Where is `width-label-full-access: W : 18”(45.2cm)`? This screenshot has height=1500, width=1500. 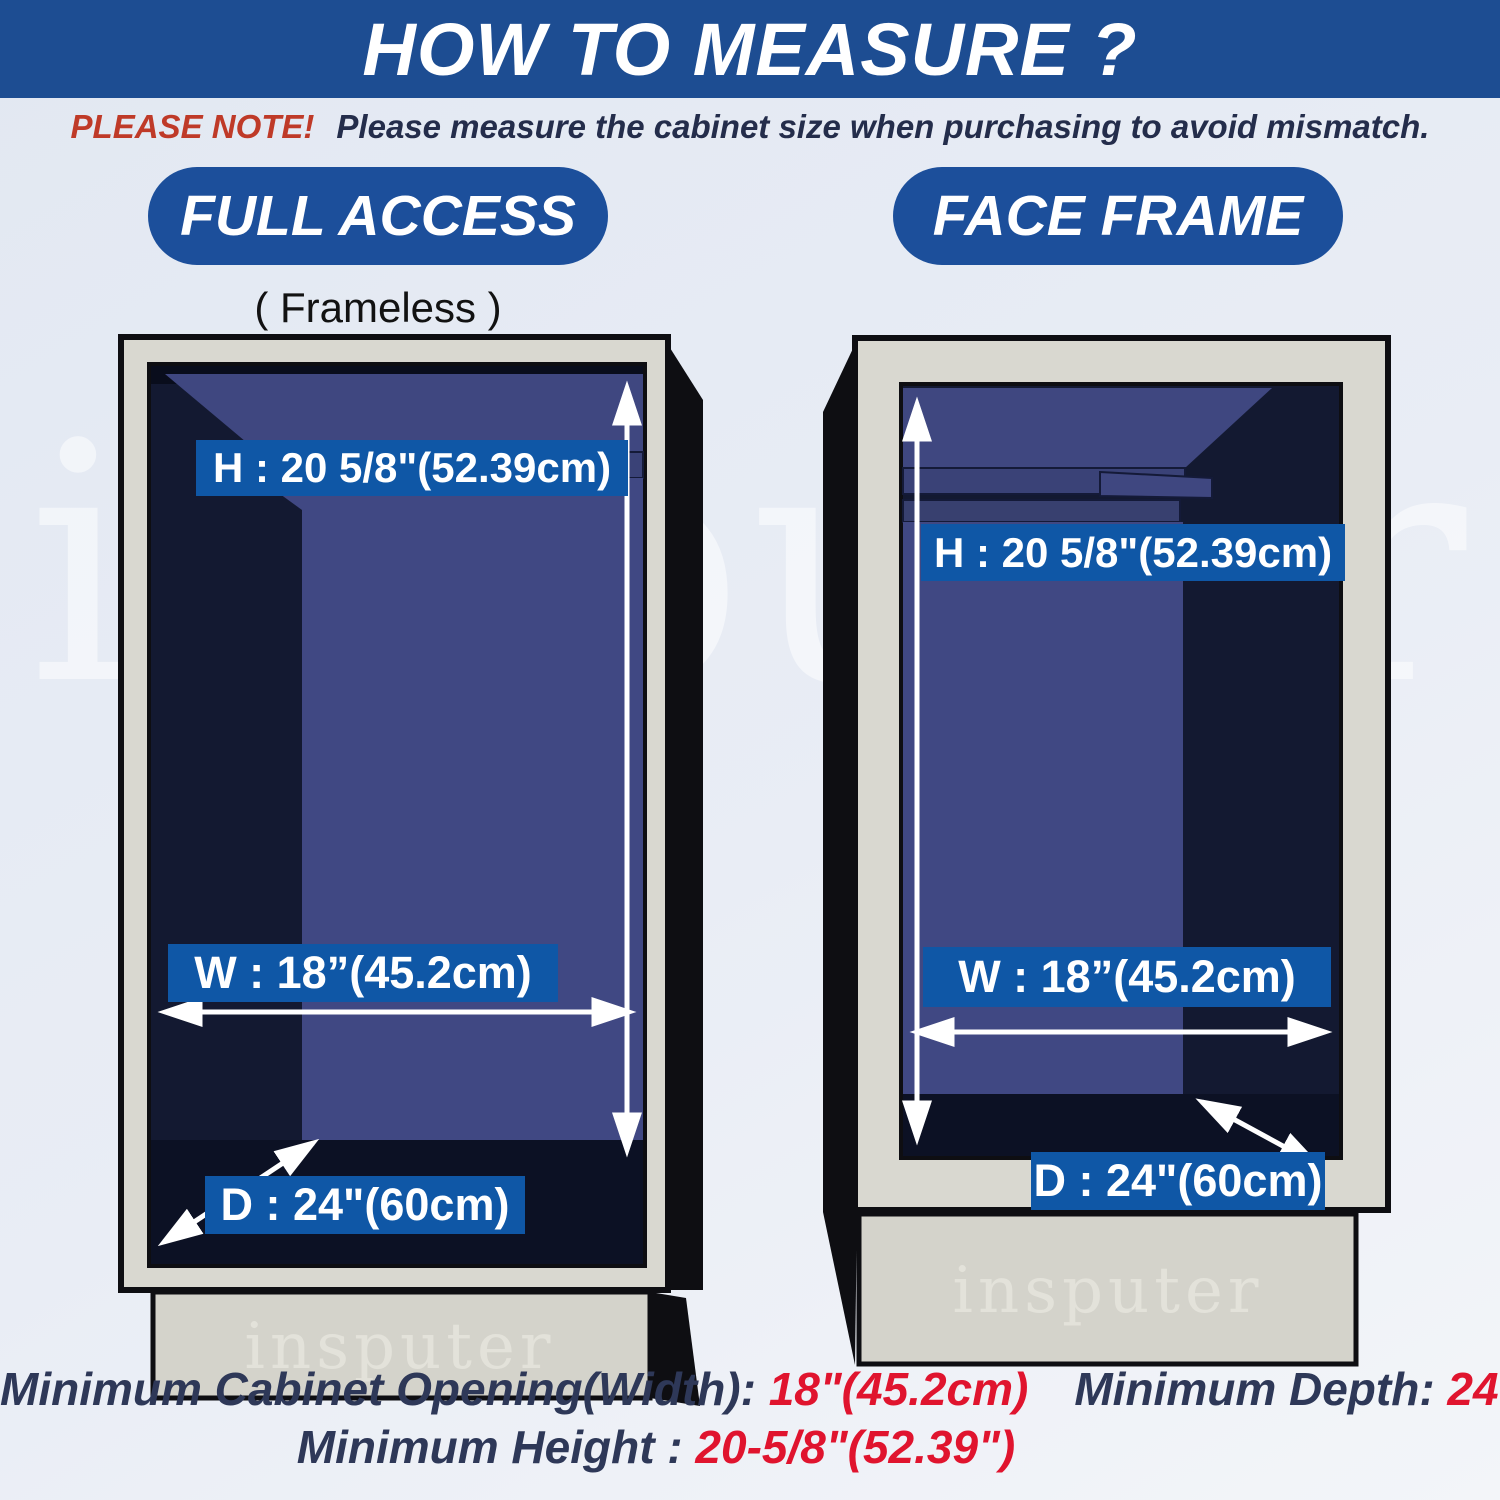 width-label-full-access: W : 18”(45.2cm) is located at coordinates (363, 973).